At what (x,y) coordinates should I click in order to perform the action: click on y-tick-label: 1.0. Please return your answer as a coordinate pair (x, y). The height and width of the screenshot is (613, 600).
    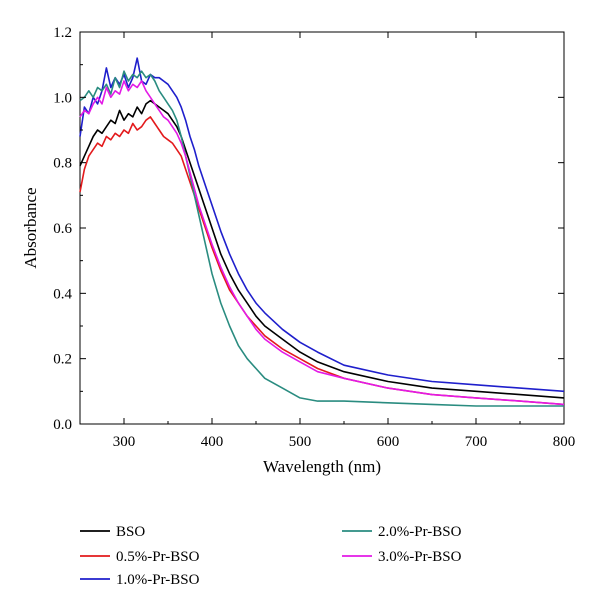
    Looking at the image, I should click on (62, 98).